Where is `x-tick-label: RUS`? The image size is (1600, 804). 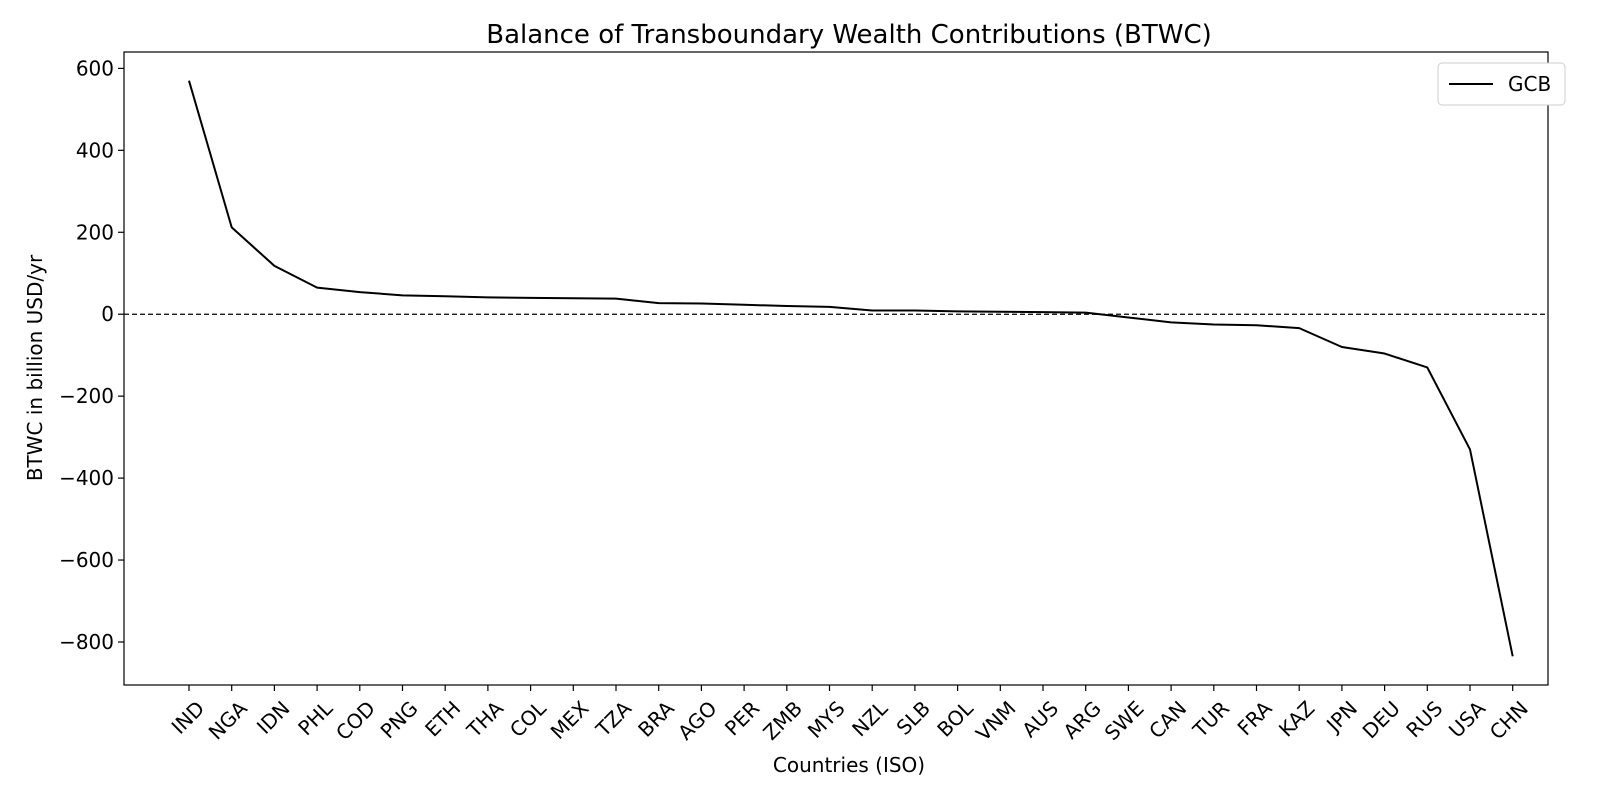 x-tick-label: RUS is located at coordinates (1424, 719).